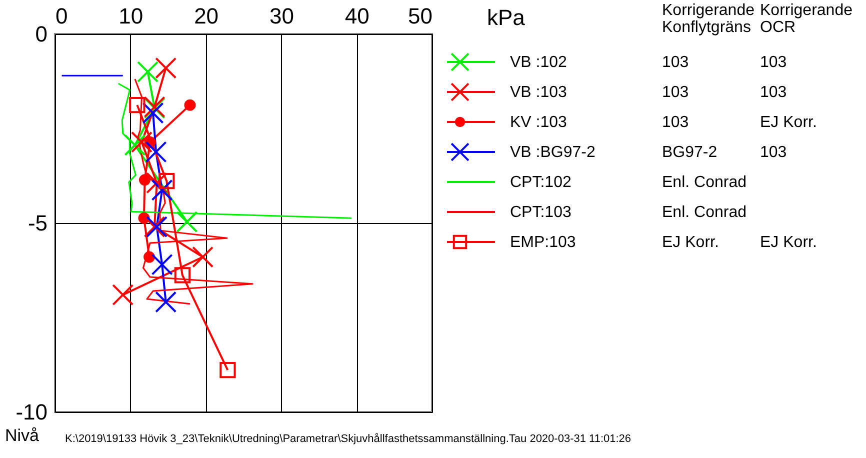 This screenshot has height=458, width=866. I want to click on text: Konflytgräns OCR, so click(729, 27).